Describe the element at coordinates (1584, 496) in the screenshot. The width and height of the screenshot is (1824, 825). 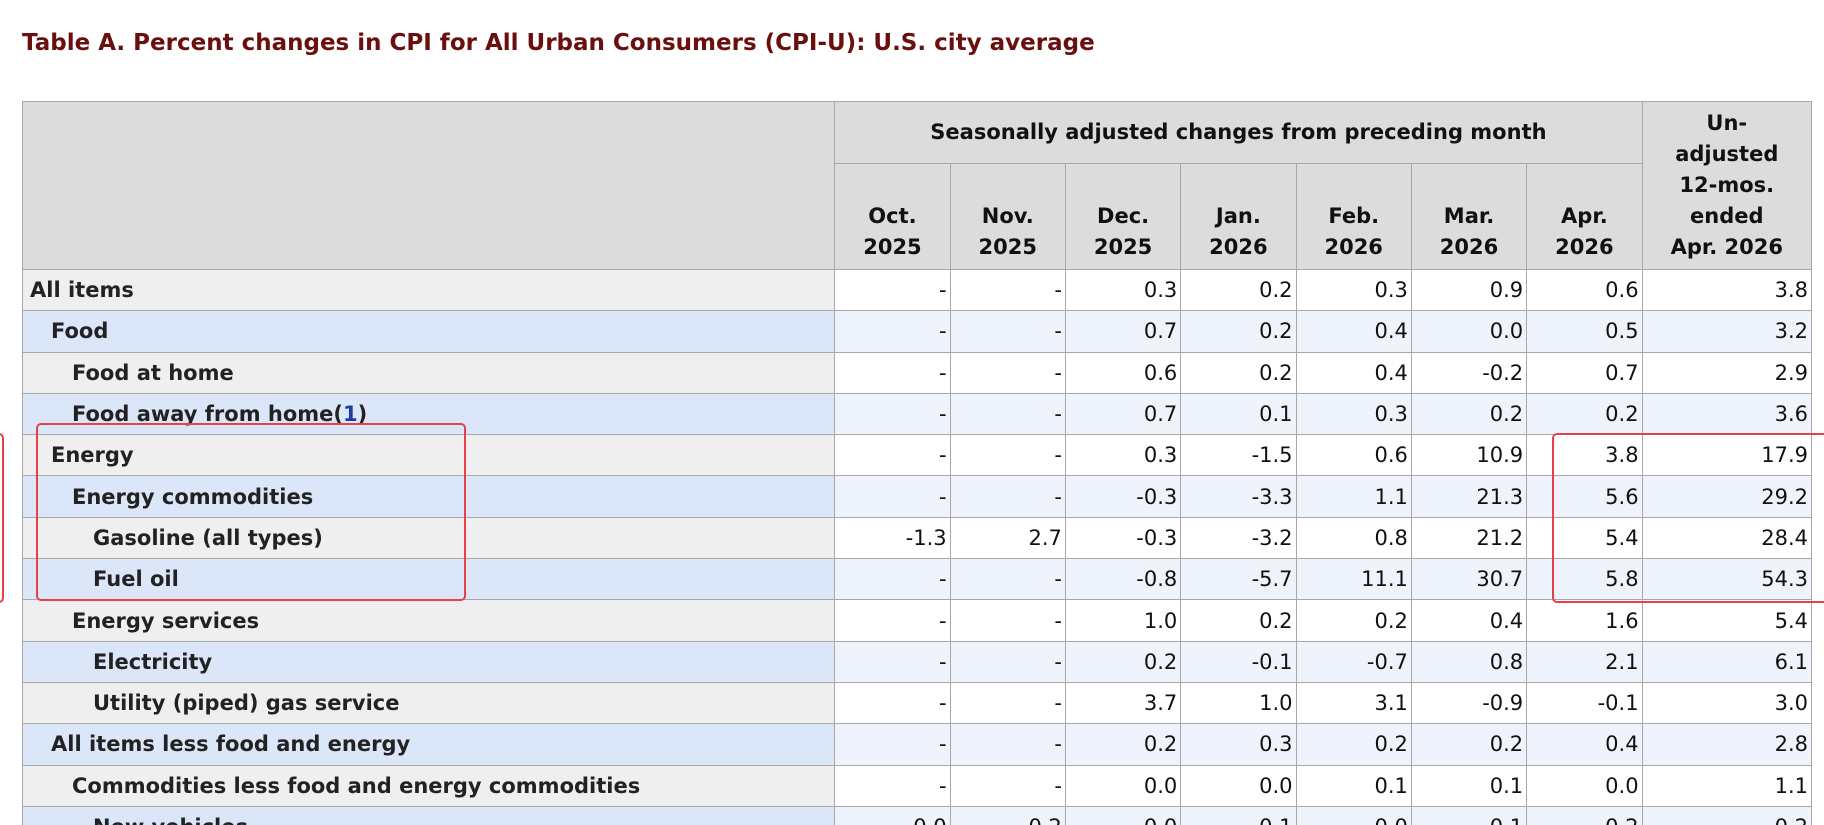
I see `table-cell: 5.6` at that location.